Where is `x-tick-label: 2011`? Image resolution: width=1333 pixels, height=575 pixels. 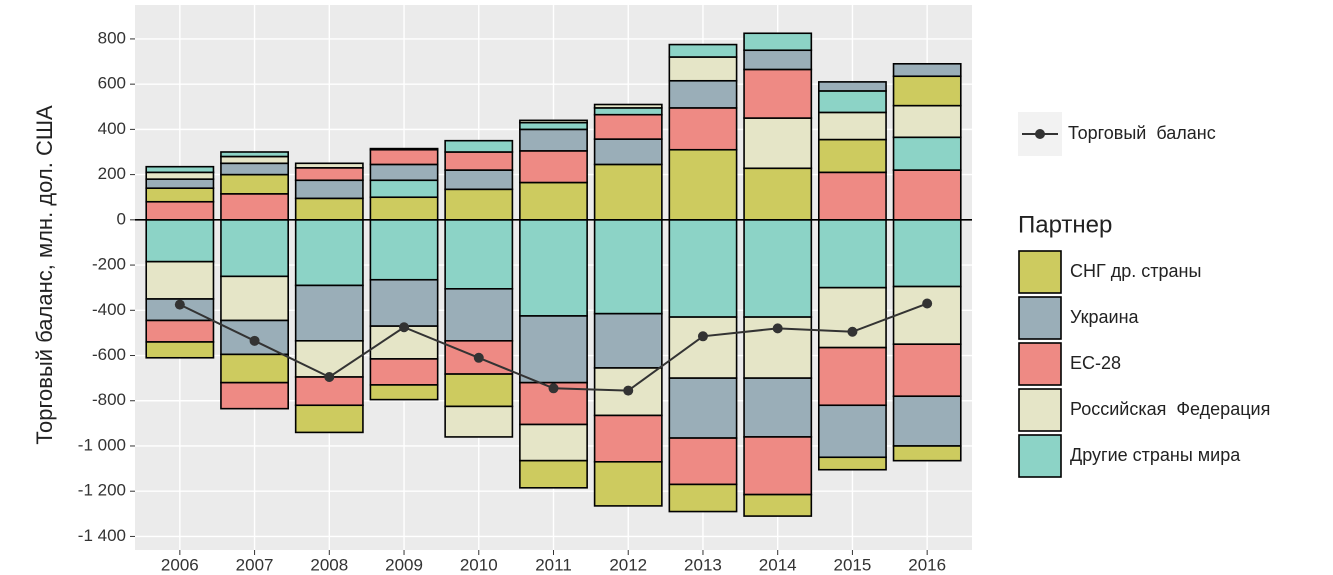
x-tick-label: 2011 is located at coordinates (553, 564).